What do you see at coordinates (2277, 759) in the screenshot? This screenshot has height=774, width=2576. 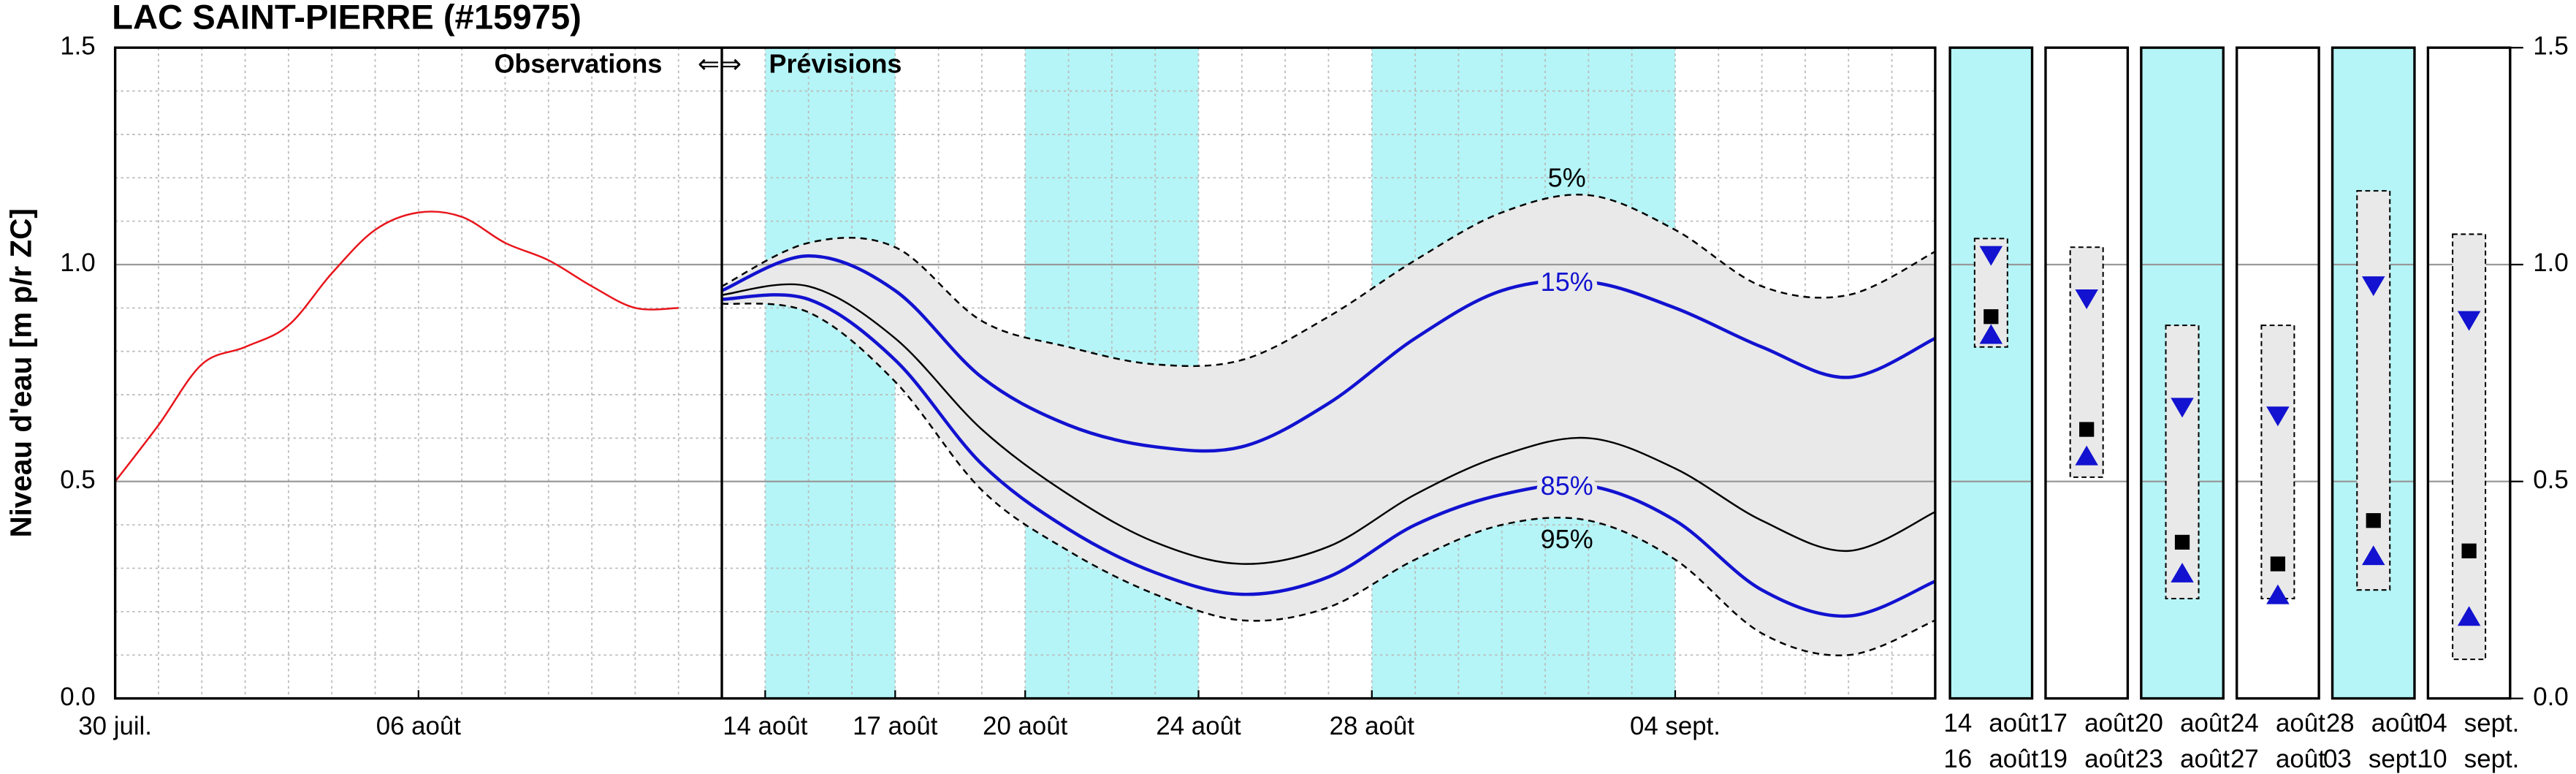 I see `window-end: 27 août` at bounding box center [2277, 759].